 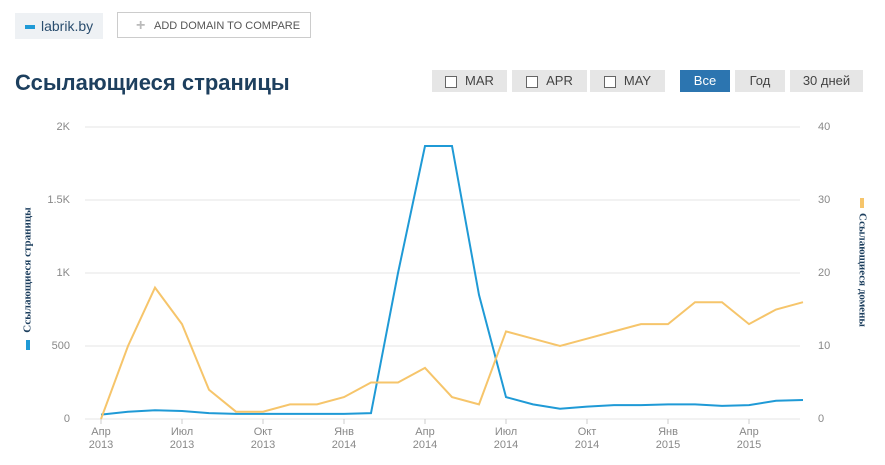 I want to click on y-axis-title: Ссылающиеся страницы, so click(x=28, y=270).